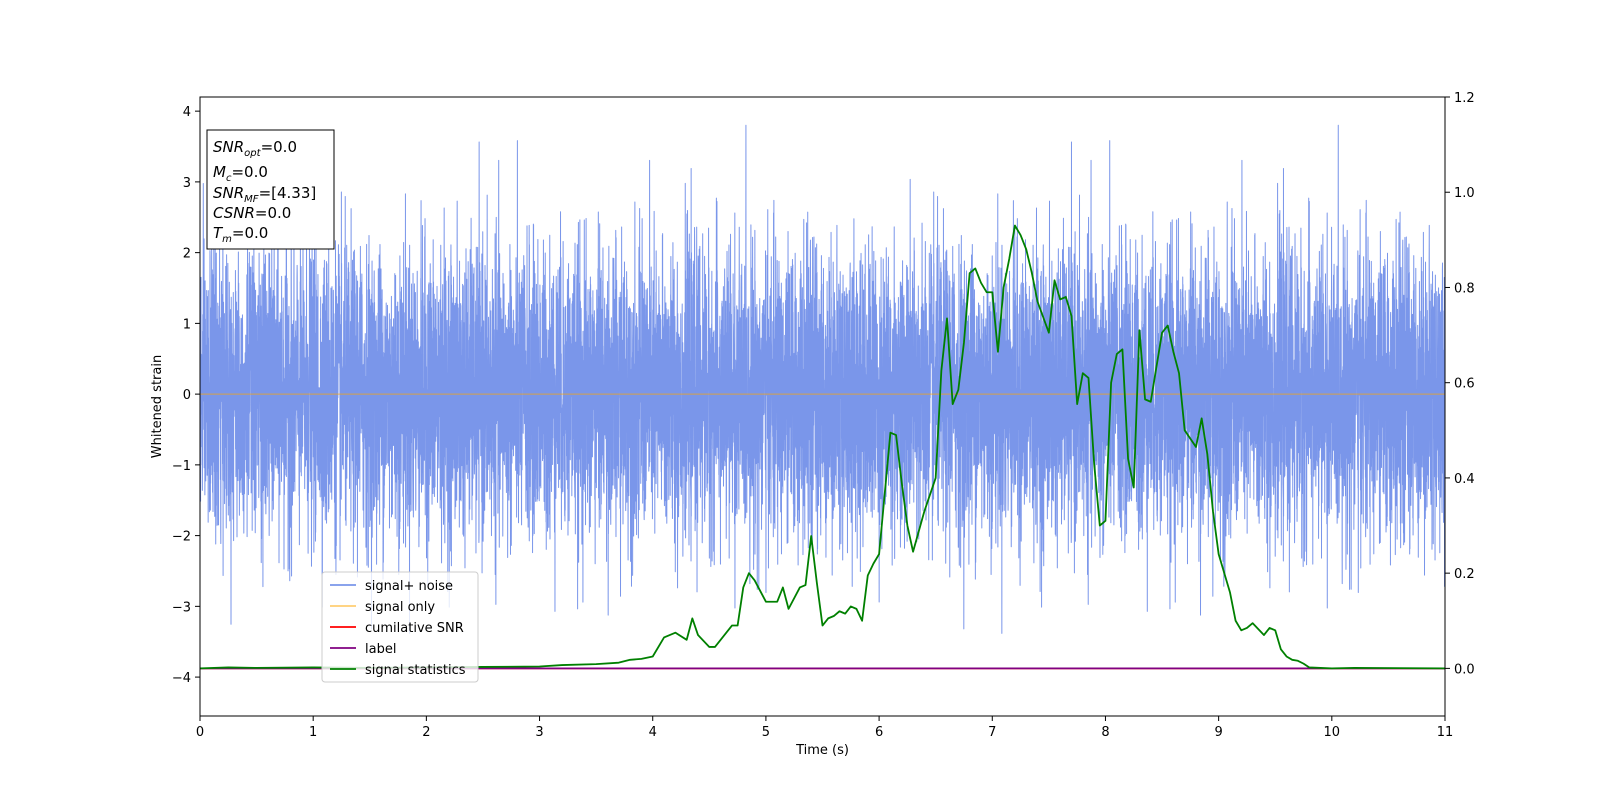 This screenshot has height=800, width=1600. Describe the element at coordinates (539, 732) in the screenshot. I see `x-tick-label: 3` at that location.